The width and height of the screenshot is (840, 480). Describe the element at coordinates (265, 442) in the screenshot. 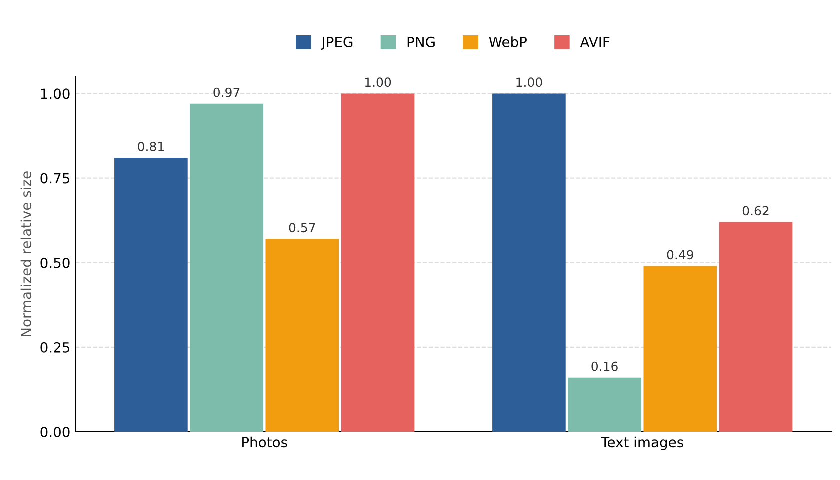

I see `x-tick-label: Photos` at that location.